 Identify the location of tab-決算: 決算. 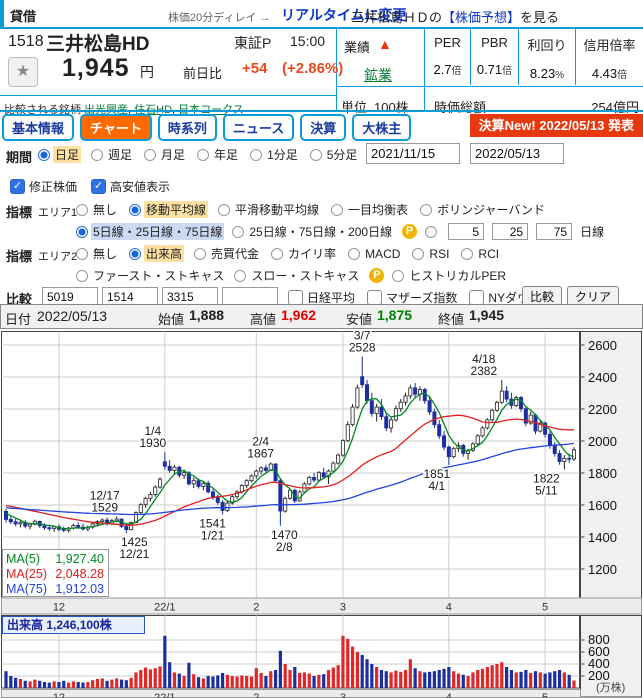
(323, 127).